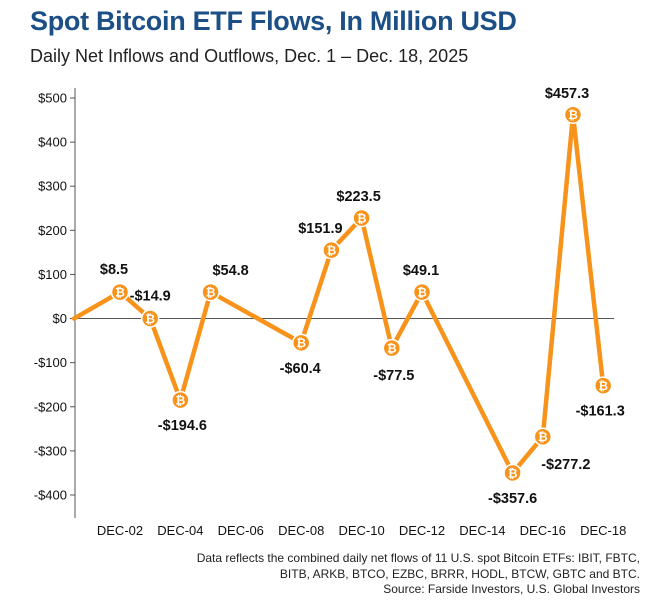 The height and width of the screenshot is (605, 666). What do you see at coordinates (603, 530) in the screenshot?
I see `x-tick-label: DEC-18` at bounding box center [603, 530].